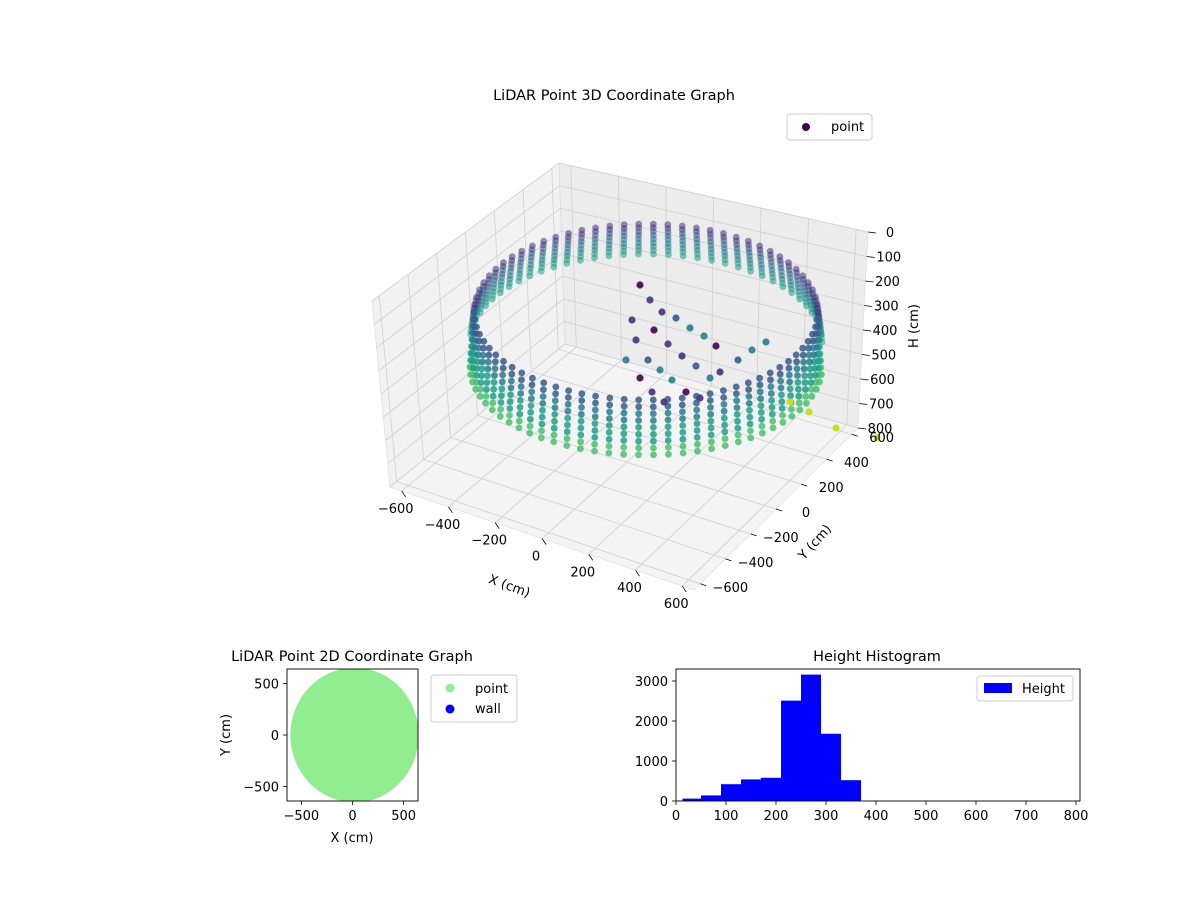 The image size is (1200, 900). I want to click on legend-3d-label: point, so click(847, 127).